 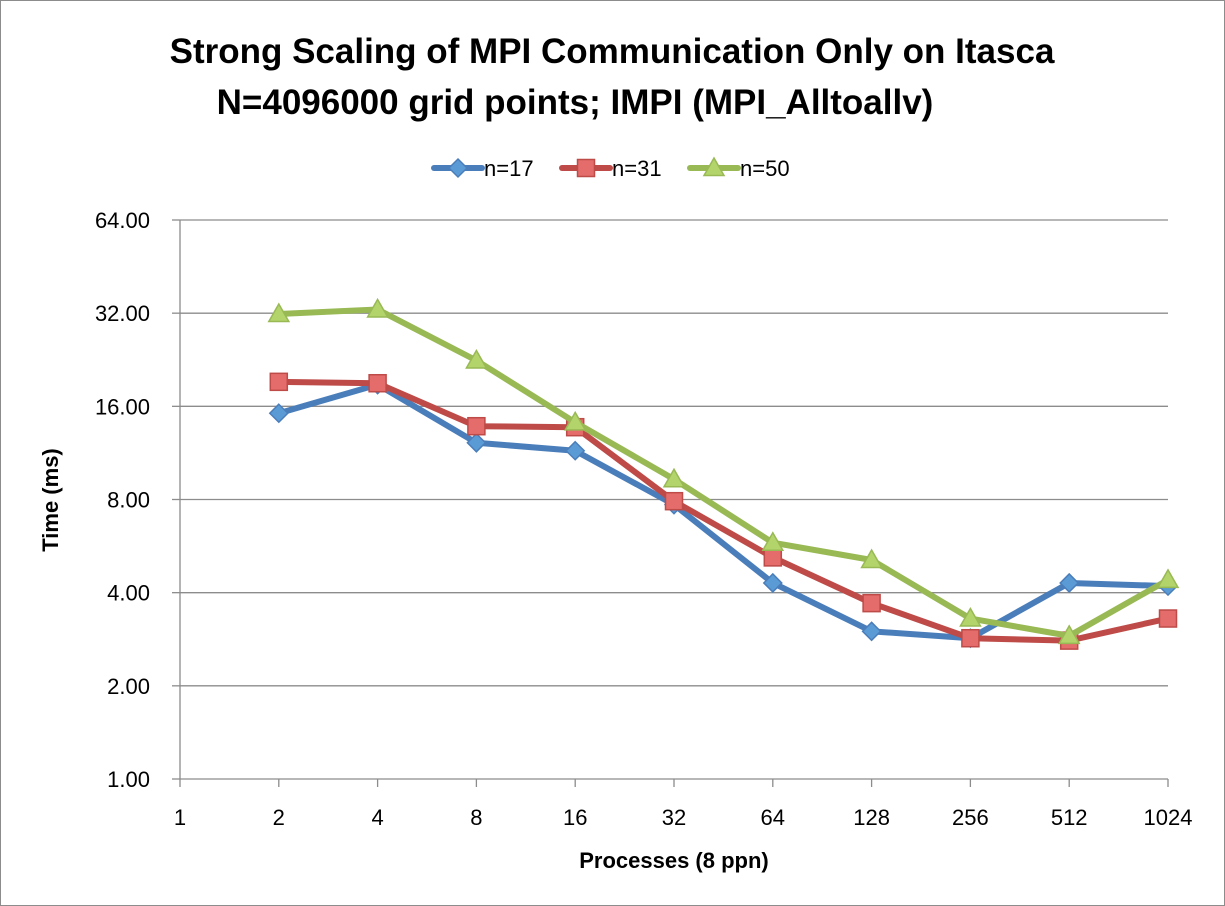 What do you see at coordinates (738, 168) in the screenshot?
I see `legend-item: n=50` at bounding box center [738, 168].